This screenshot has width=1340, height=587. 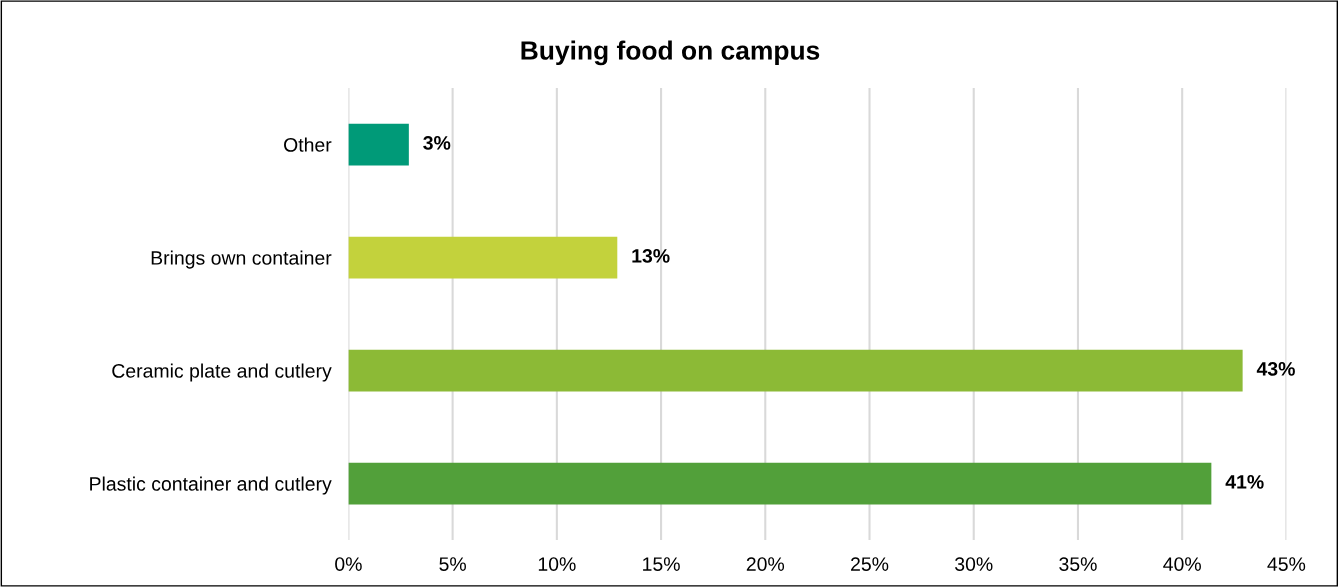 I want to click on x-tick-label: 30%, so click(x=974, y=564).